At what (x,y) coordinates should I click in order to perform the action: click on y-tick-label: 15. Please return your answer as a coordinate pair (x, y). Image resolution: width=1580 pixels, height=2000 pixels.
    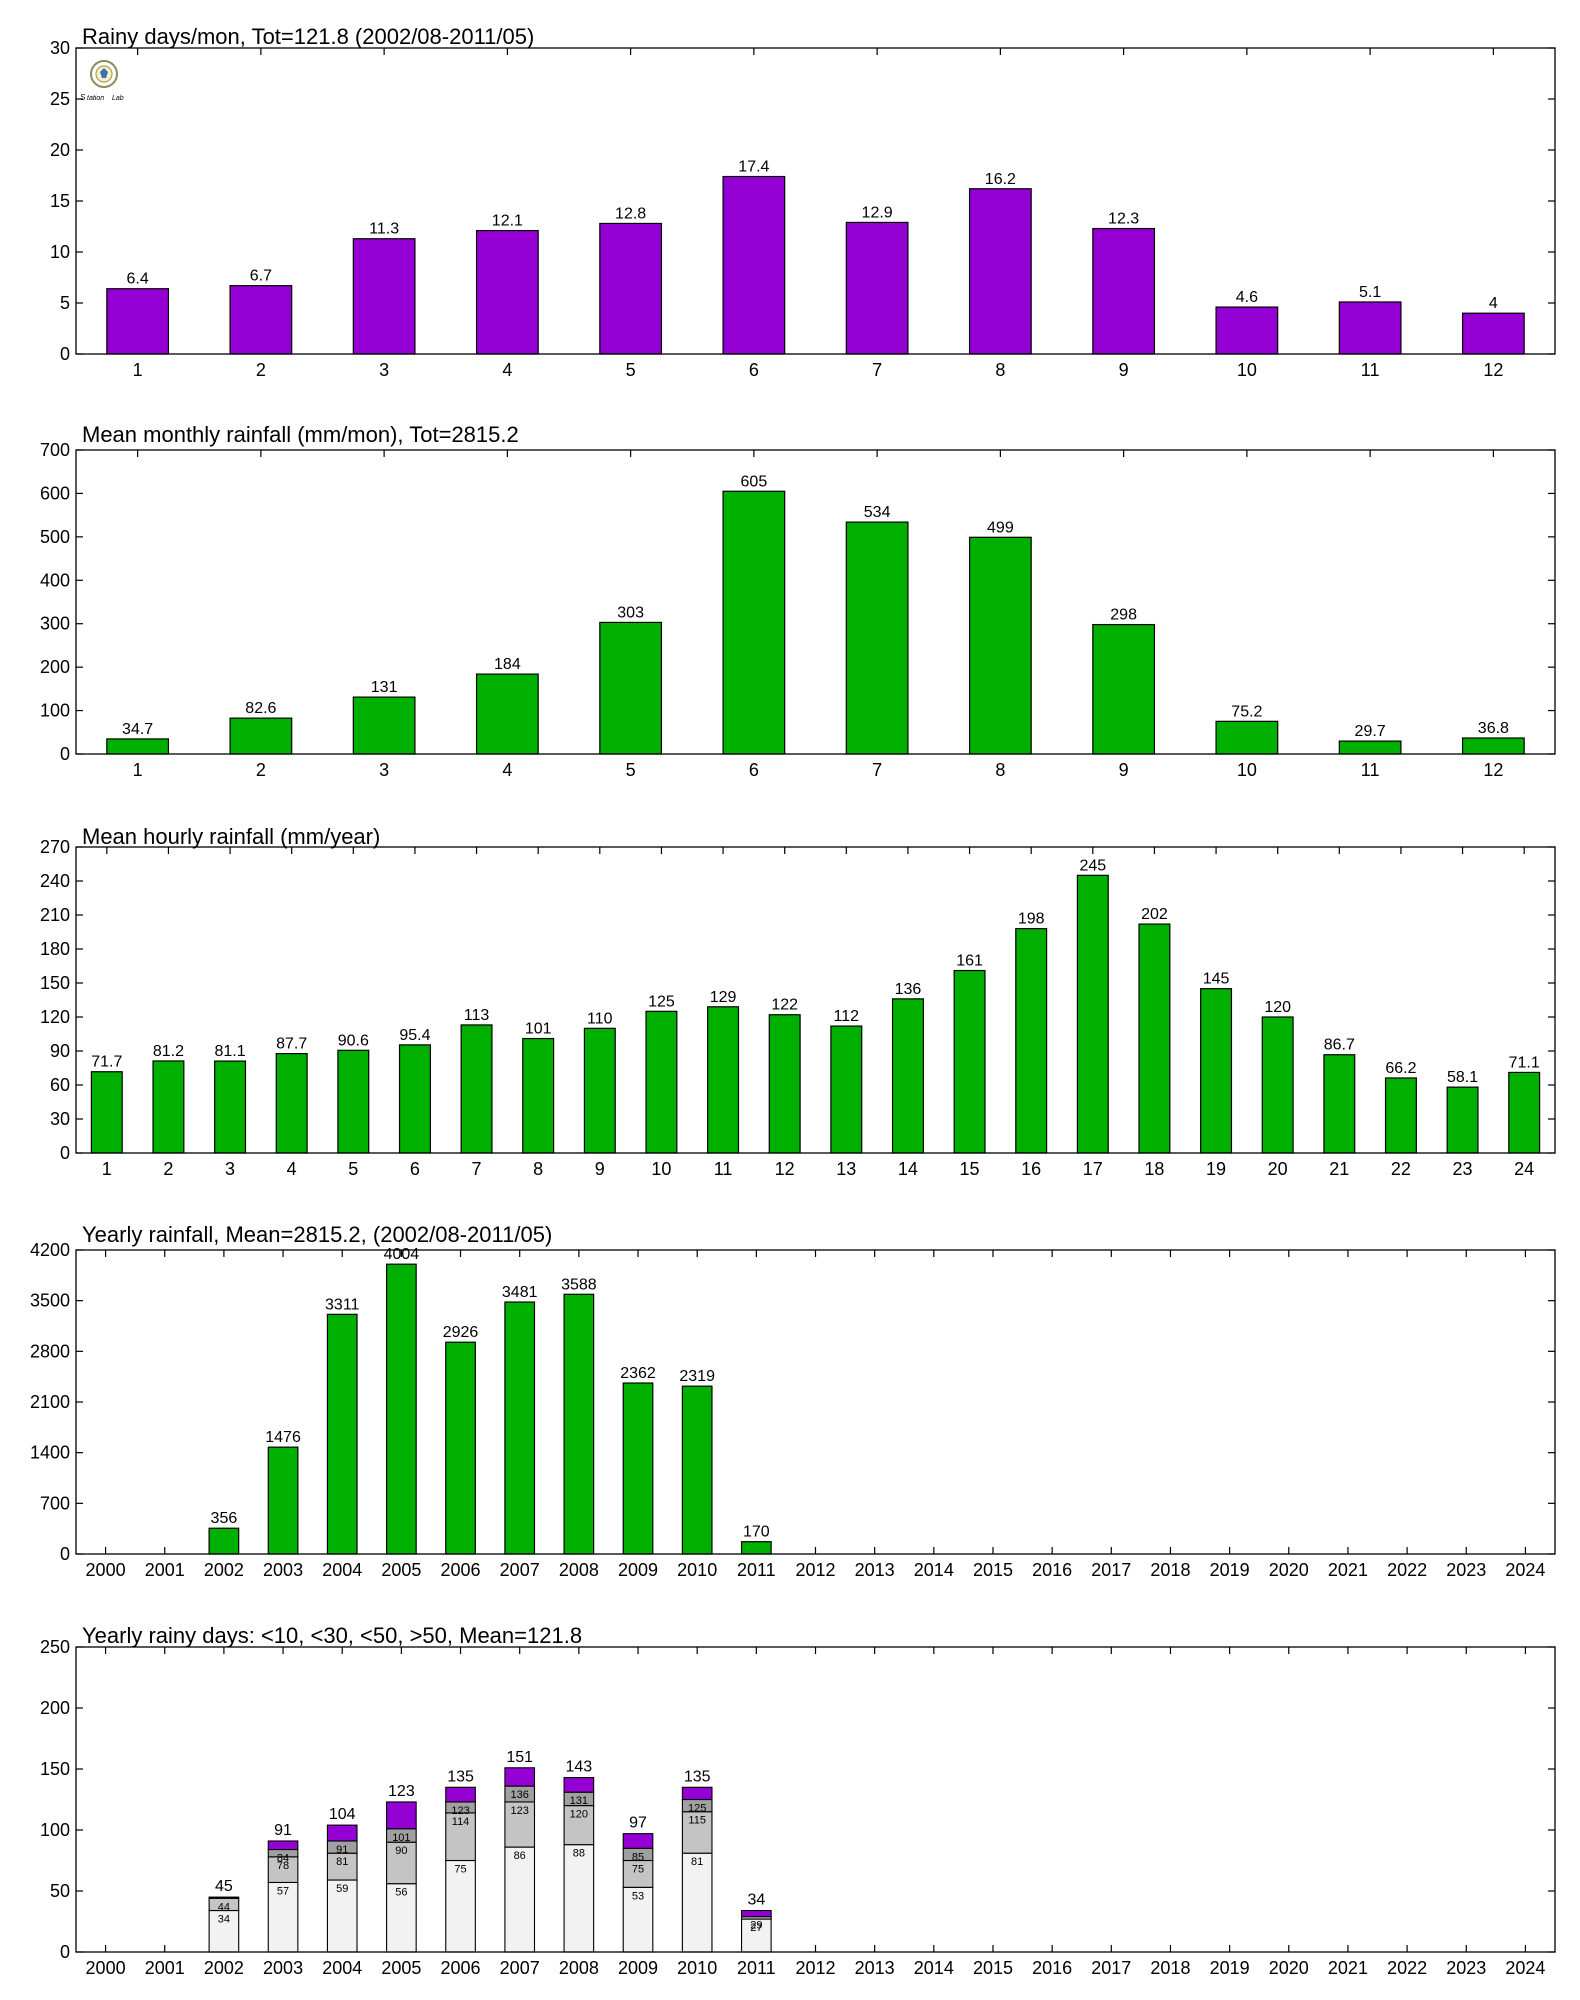
    Looking at the image, I should click on (60, 201).